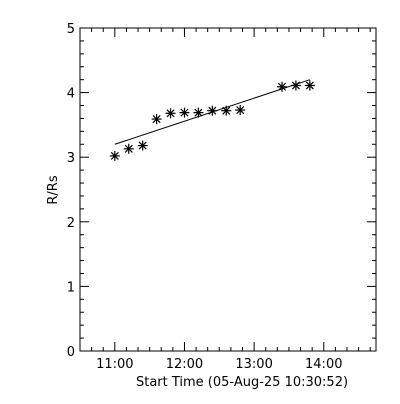  Describe the element at coordinates (253, 364) in the screenshot. I see `x-tick-label-13:00: 13:00` at that location.